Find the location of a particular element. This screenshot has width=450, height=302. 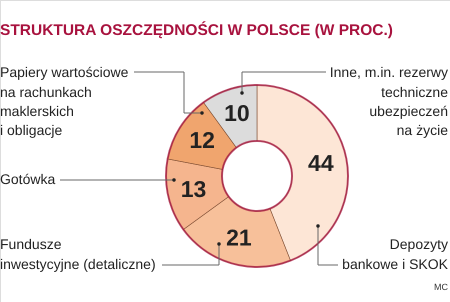

data-label: 44 is located at coordinates (321, 163).